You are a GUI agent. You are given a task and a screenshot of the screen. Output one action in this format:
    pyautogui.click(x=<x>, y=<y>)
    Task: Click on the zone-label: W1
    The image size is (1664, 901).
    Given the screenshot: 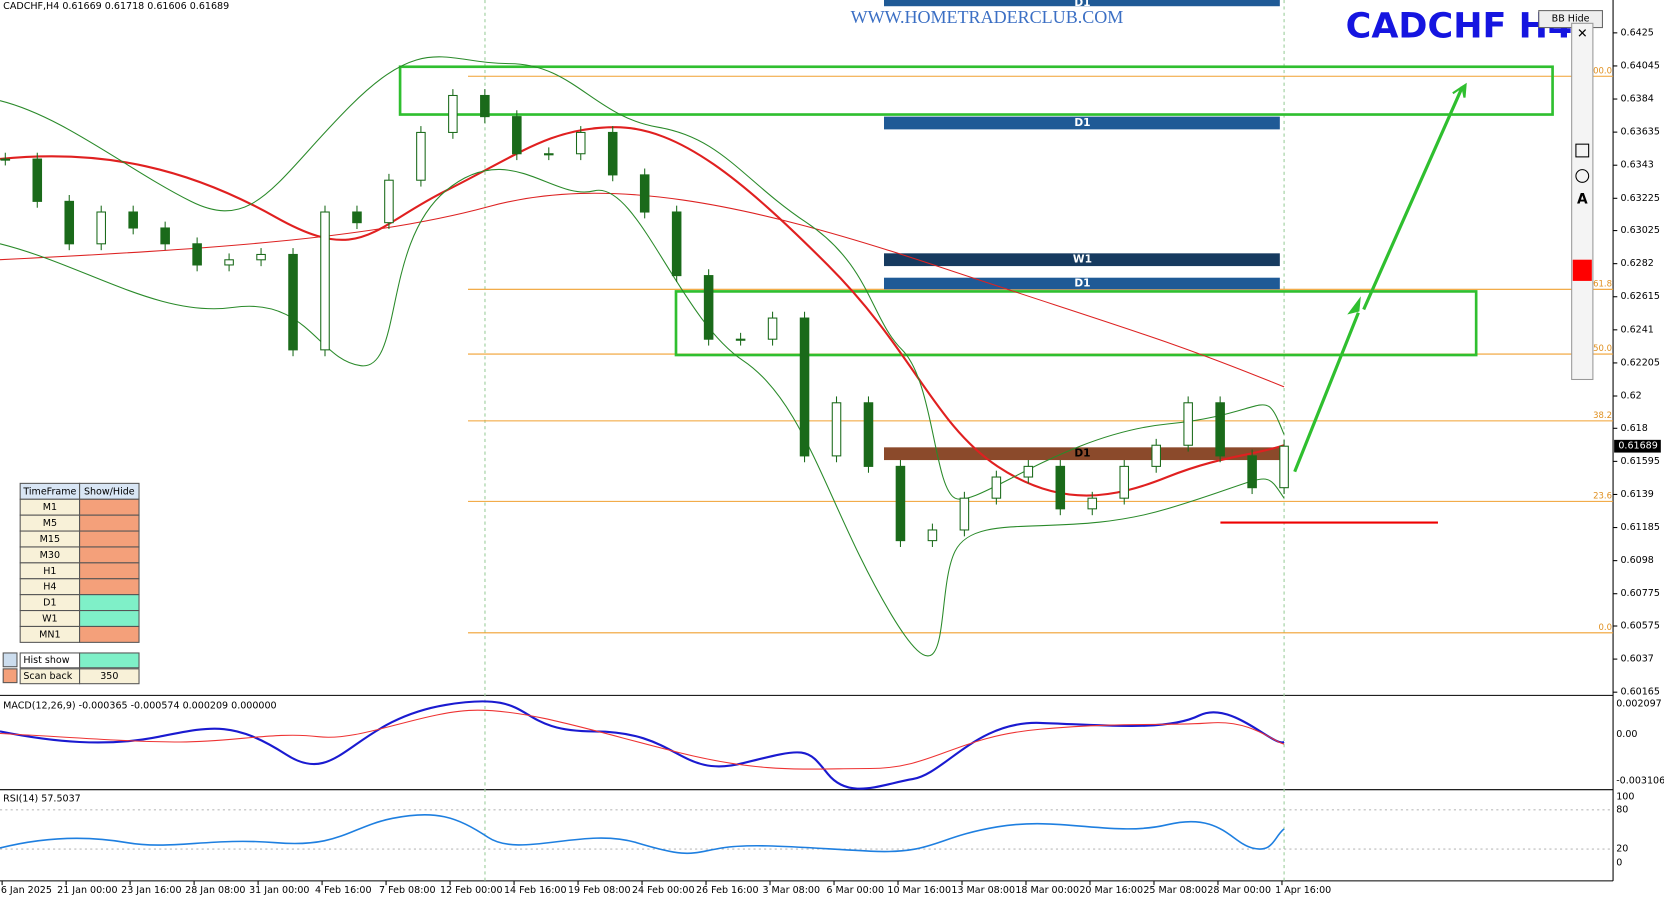 What is the action you would take?
    pyautogui.click(x=1082, y=260)
    